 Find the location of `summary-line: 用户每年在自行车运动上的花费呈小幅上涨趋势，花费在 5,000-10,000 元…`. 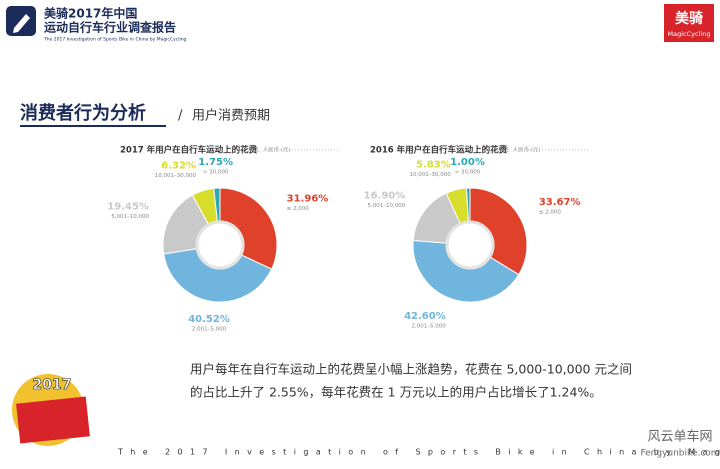

summary-line: 用户每年在自行车运动上的花费呈小幅上涨趋势，花费在 5,000-10,000 元… is located at coordinates (411, 369).